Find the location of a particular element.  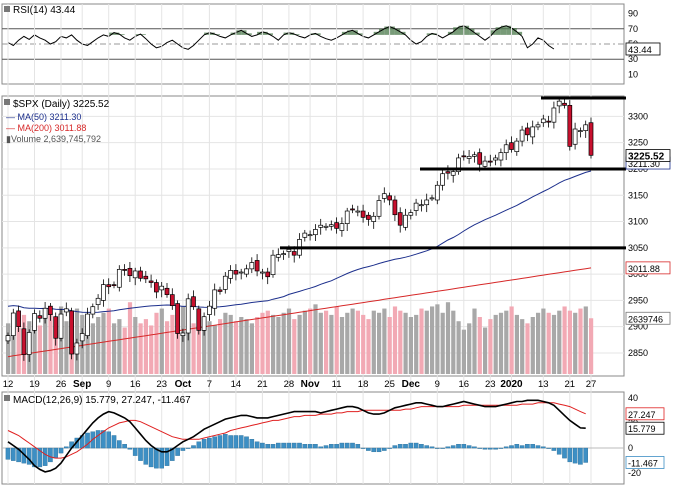

price-title-text: $SPX (Daily) 3225.52 is located at coordinates (61, 104).